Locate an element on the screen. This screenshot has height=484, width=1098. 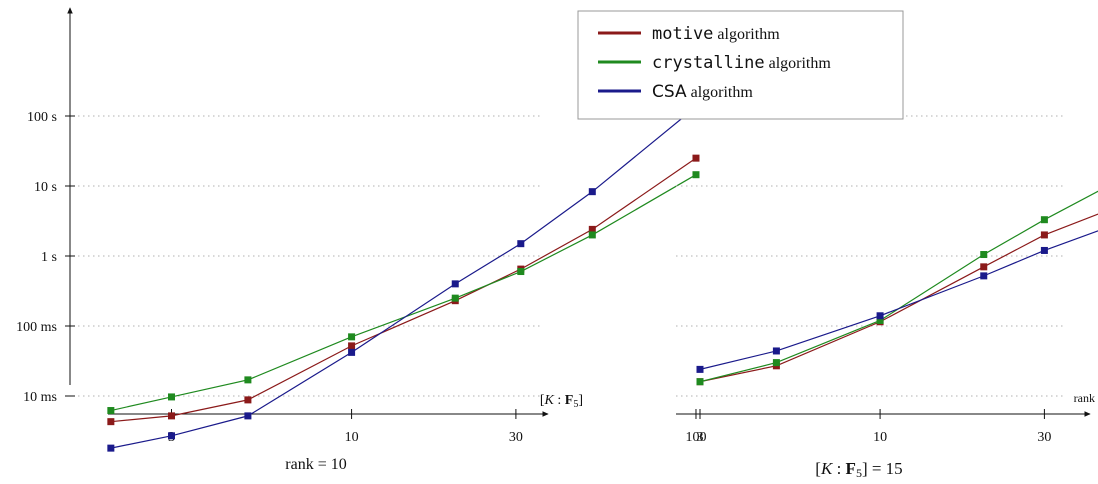
legend-box is located at coordinates (740, 65).